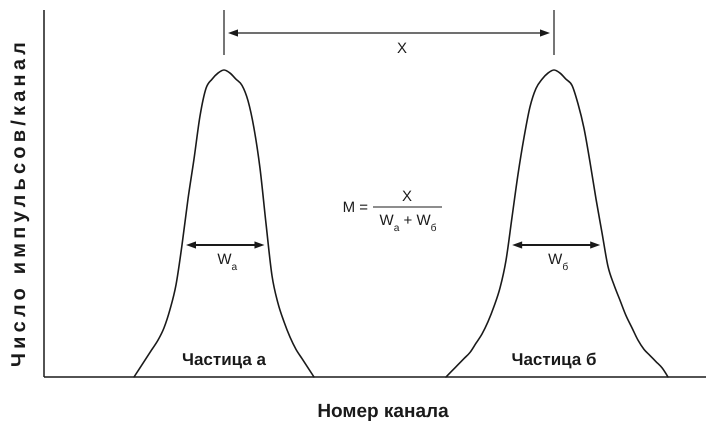 The image size is (707, 425). Describe the element at coordinates (227, 261) in the screenshot. I see `annotation: W$_{а}$` at that location.